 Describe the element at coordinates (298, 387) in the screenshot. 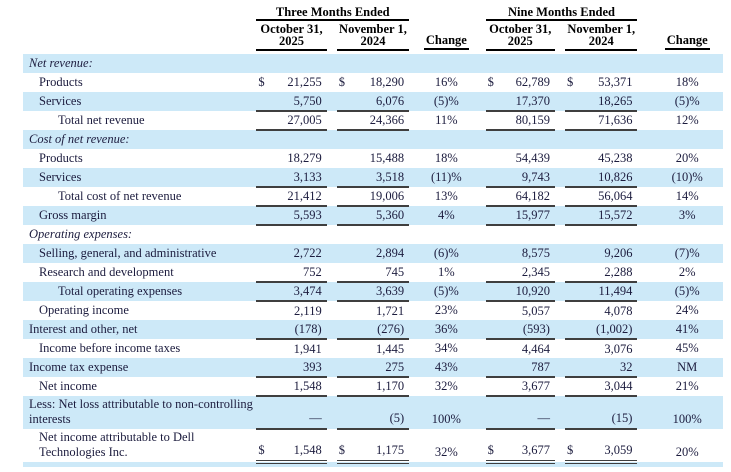

I see `value-3m-2025: 1,548` at that location.